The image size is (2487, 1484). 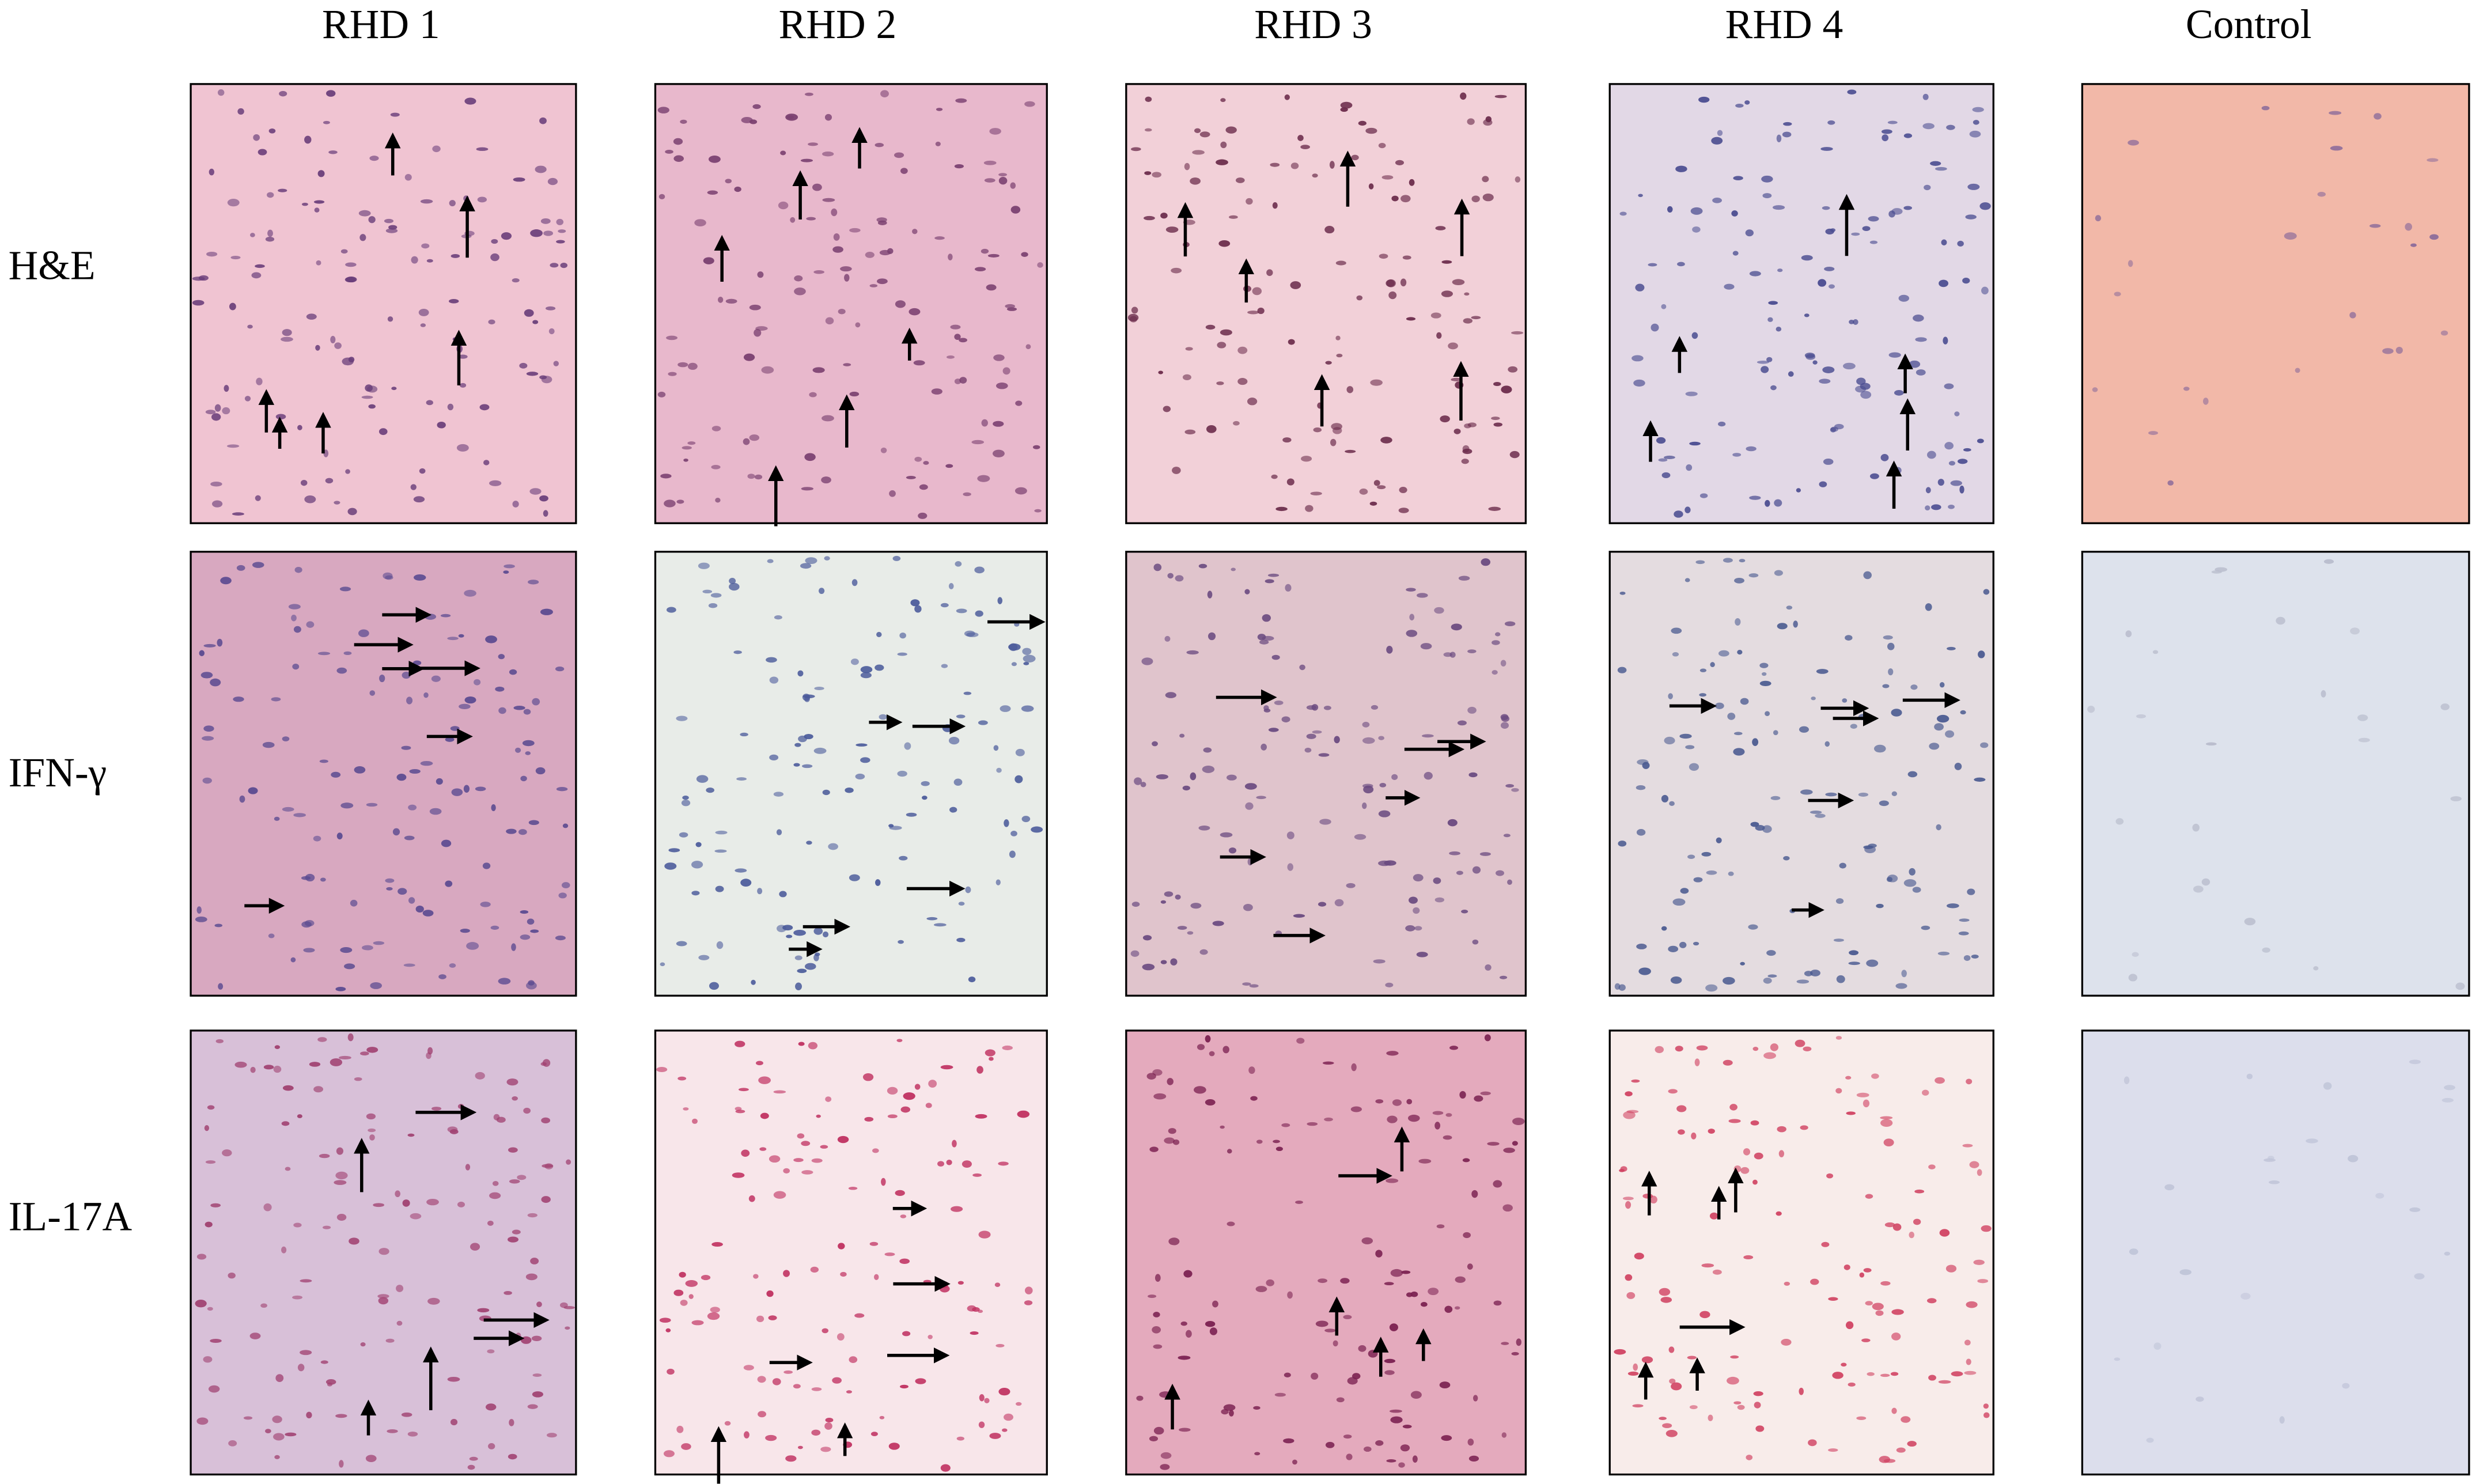 I want to click on micrograph-border, so click(x=851, y=1252).